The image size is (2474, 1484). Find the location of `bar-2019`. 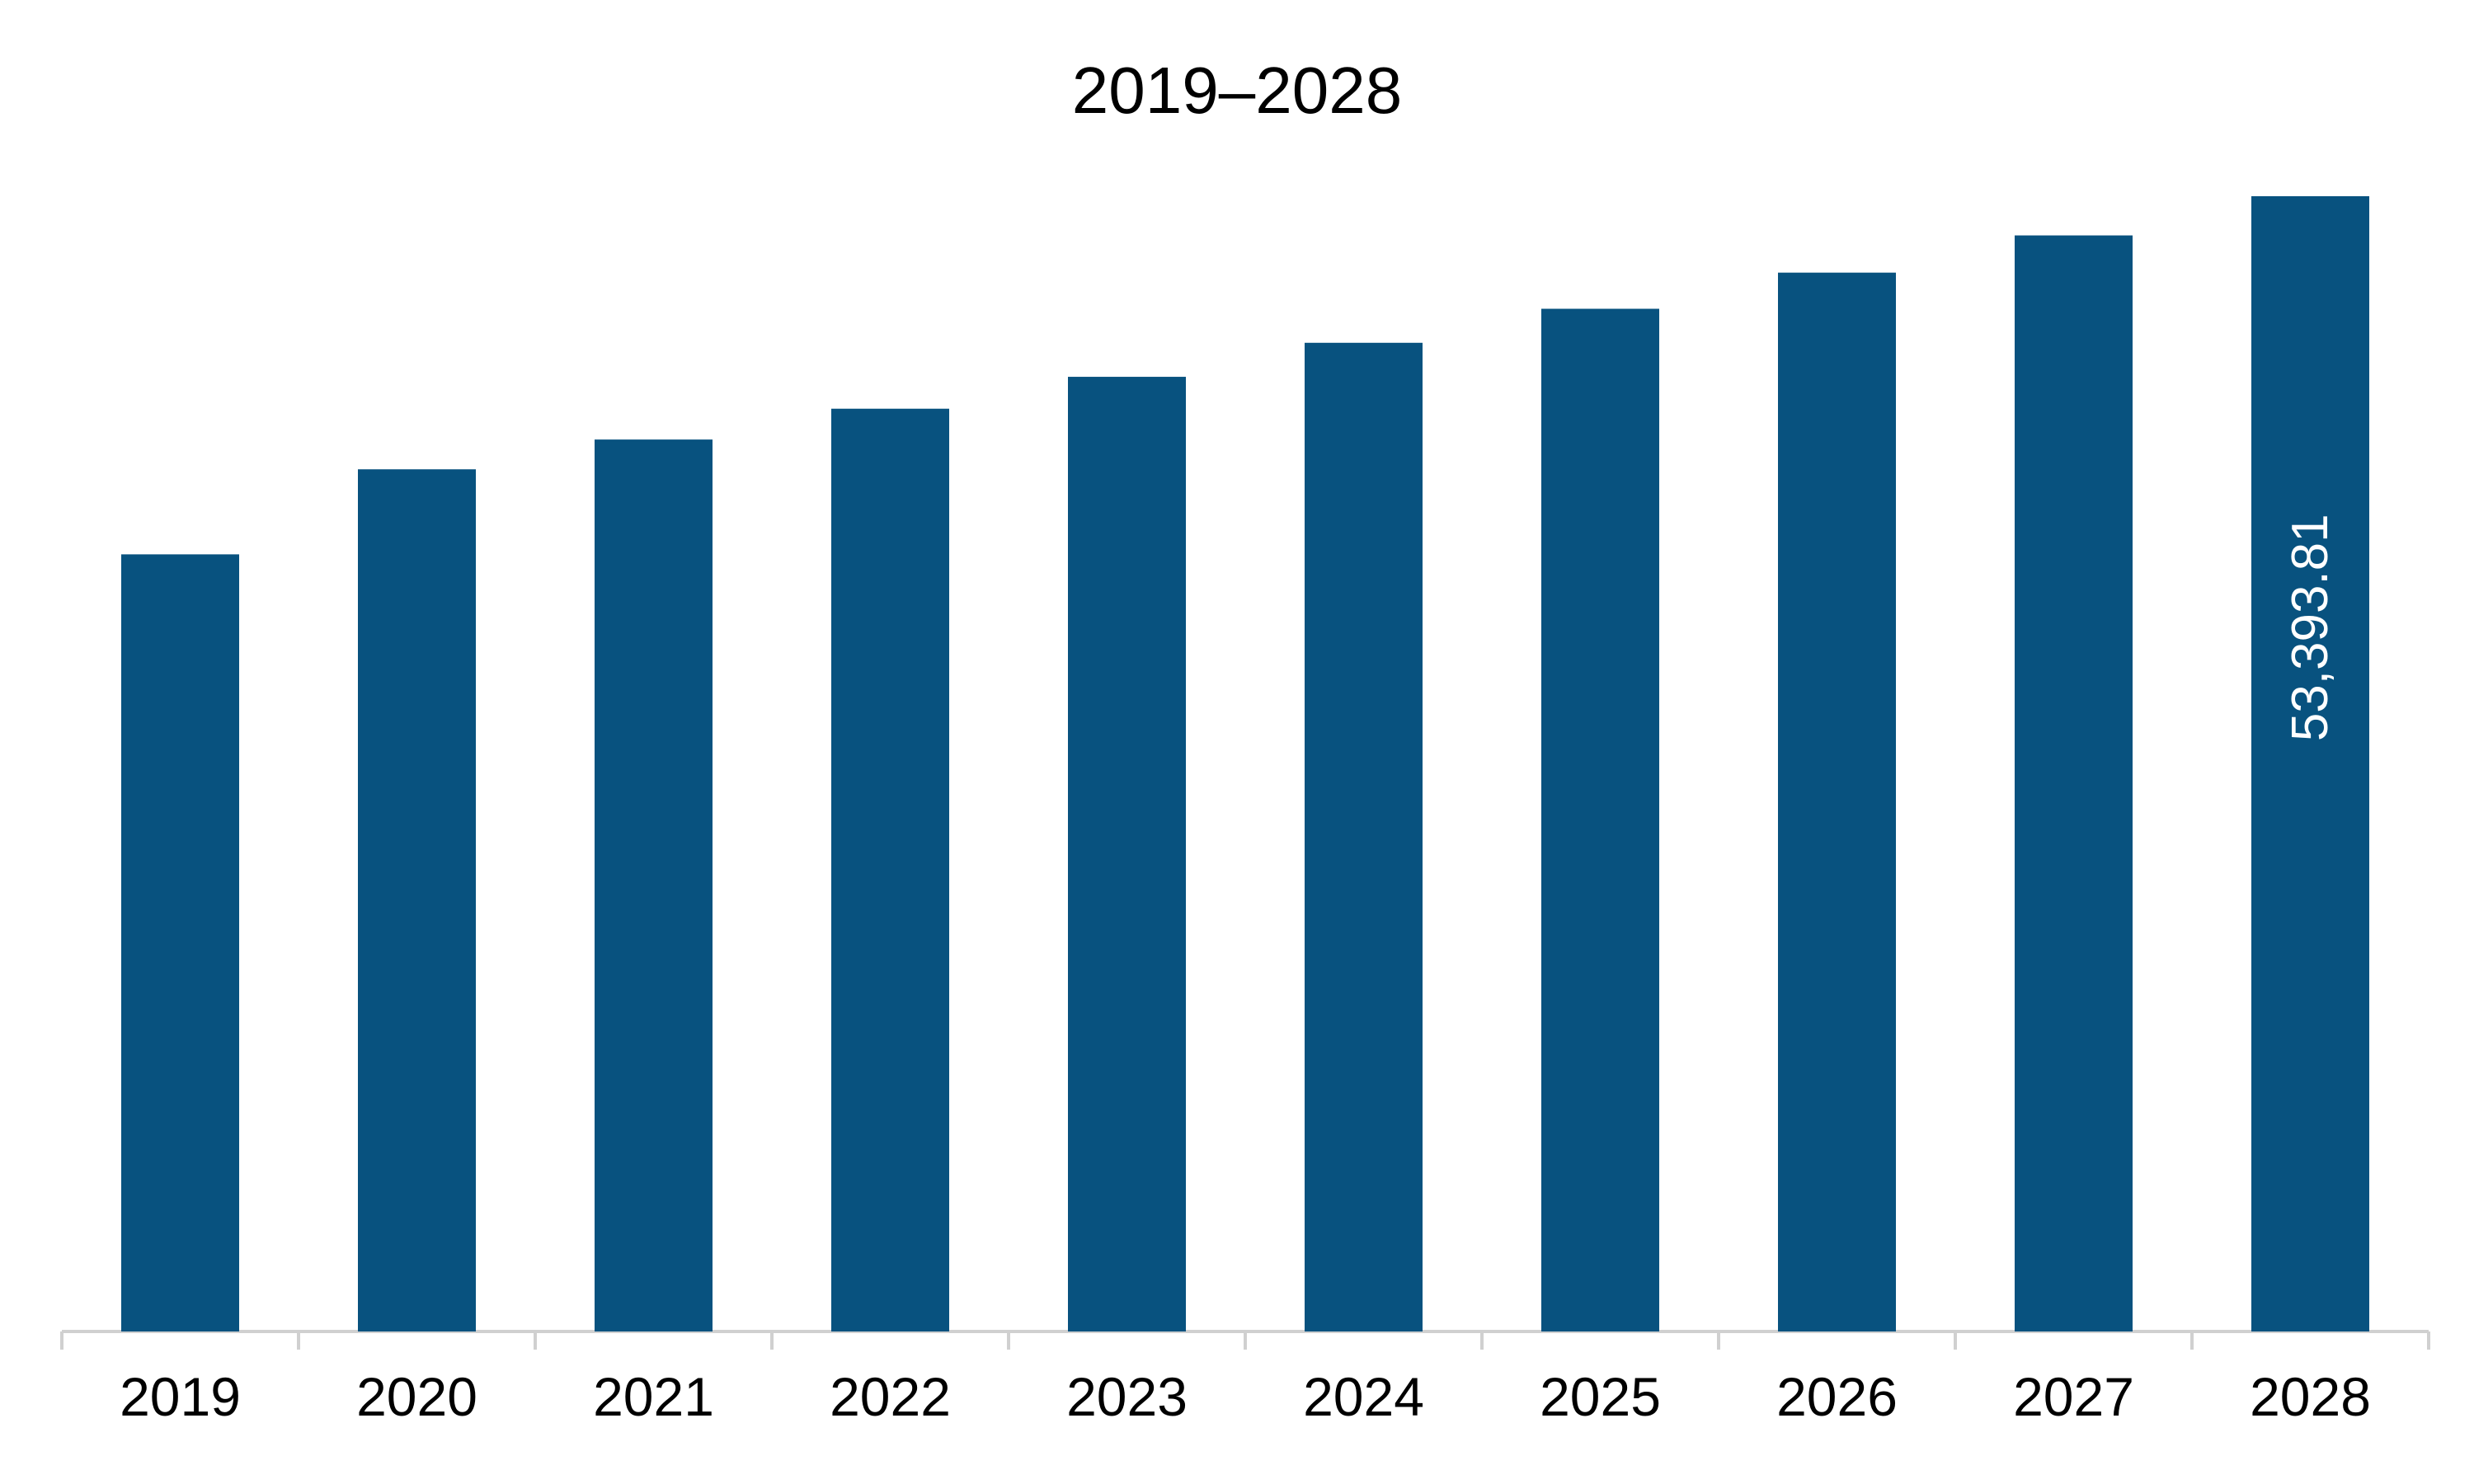

bar-2019 is located at coordinates (180, 942).